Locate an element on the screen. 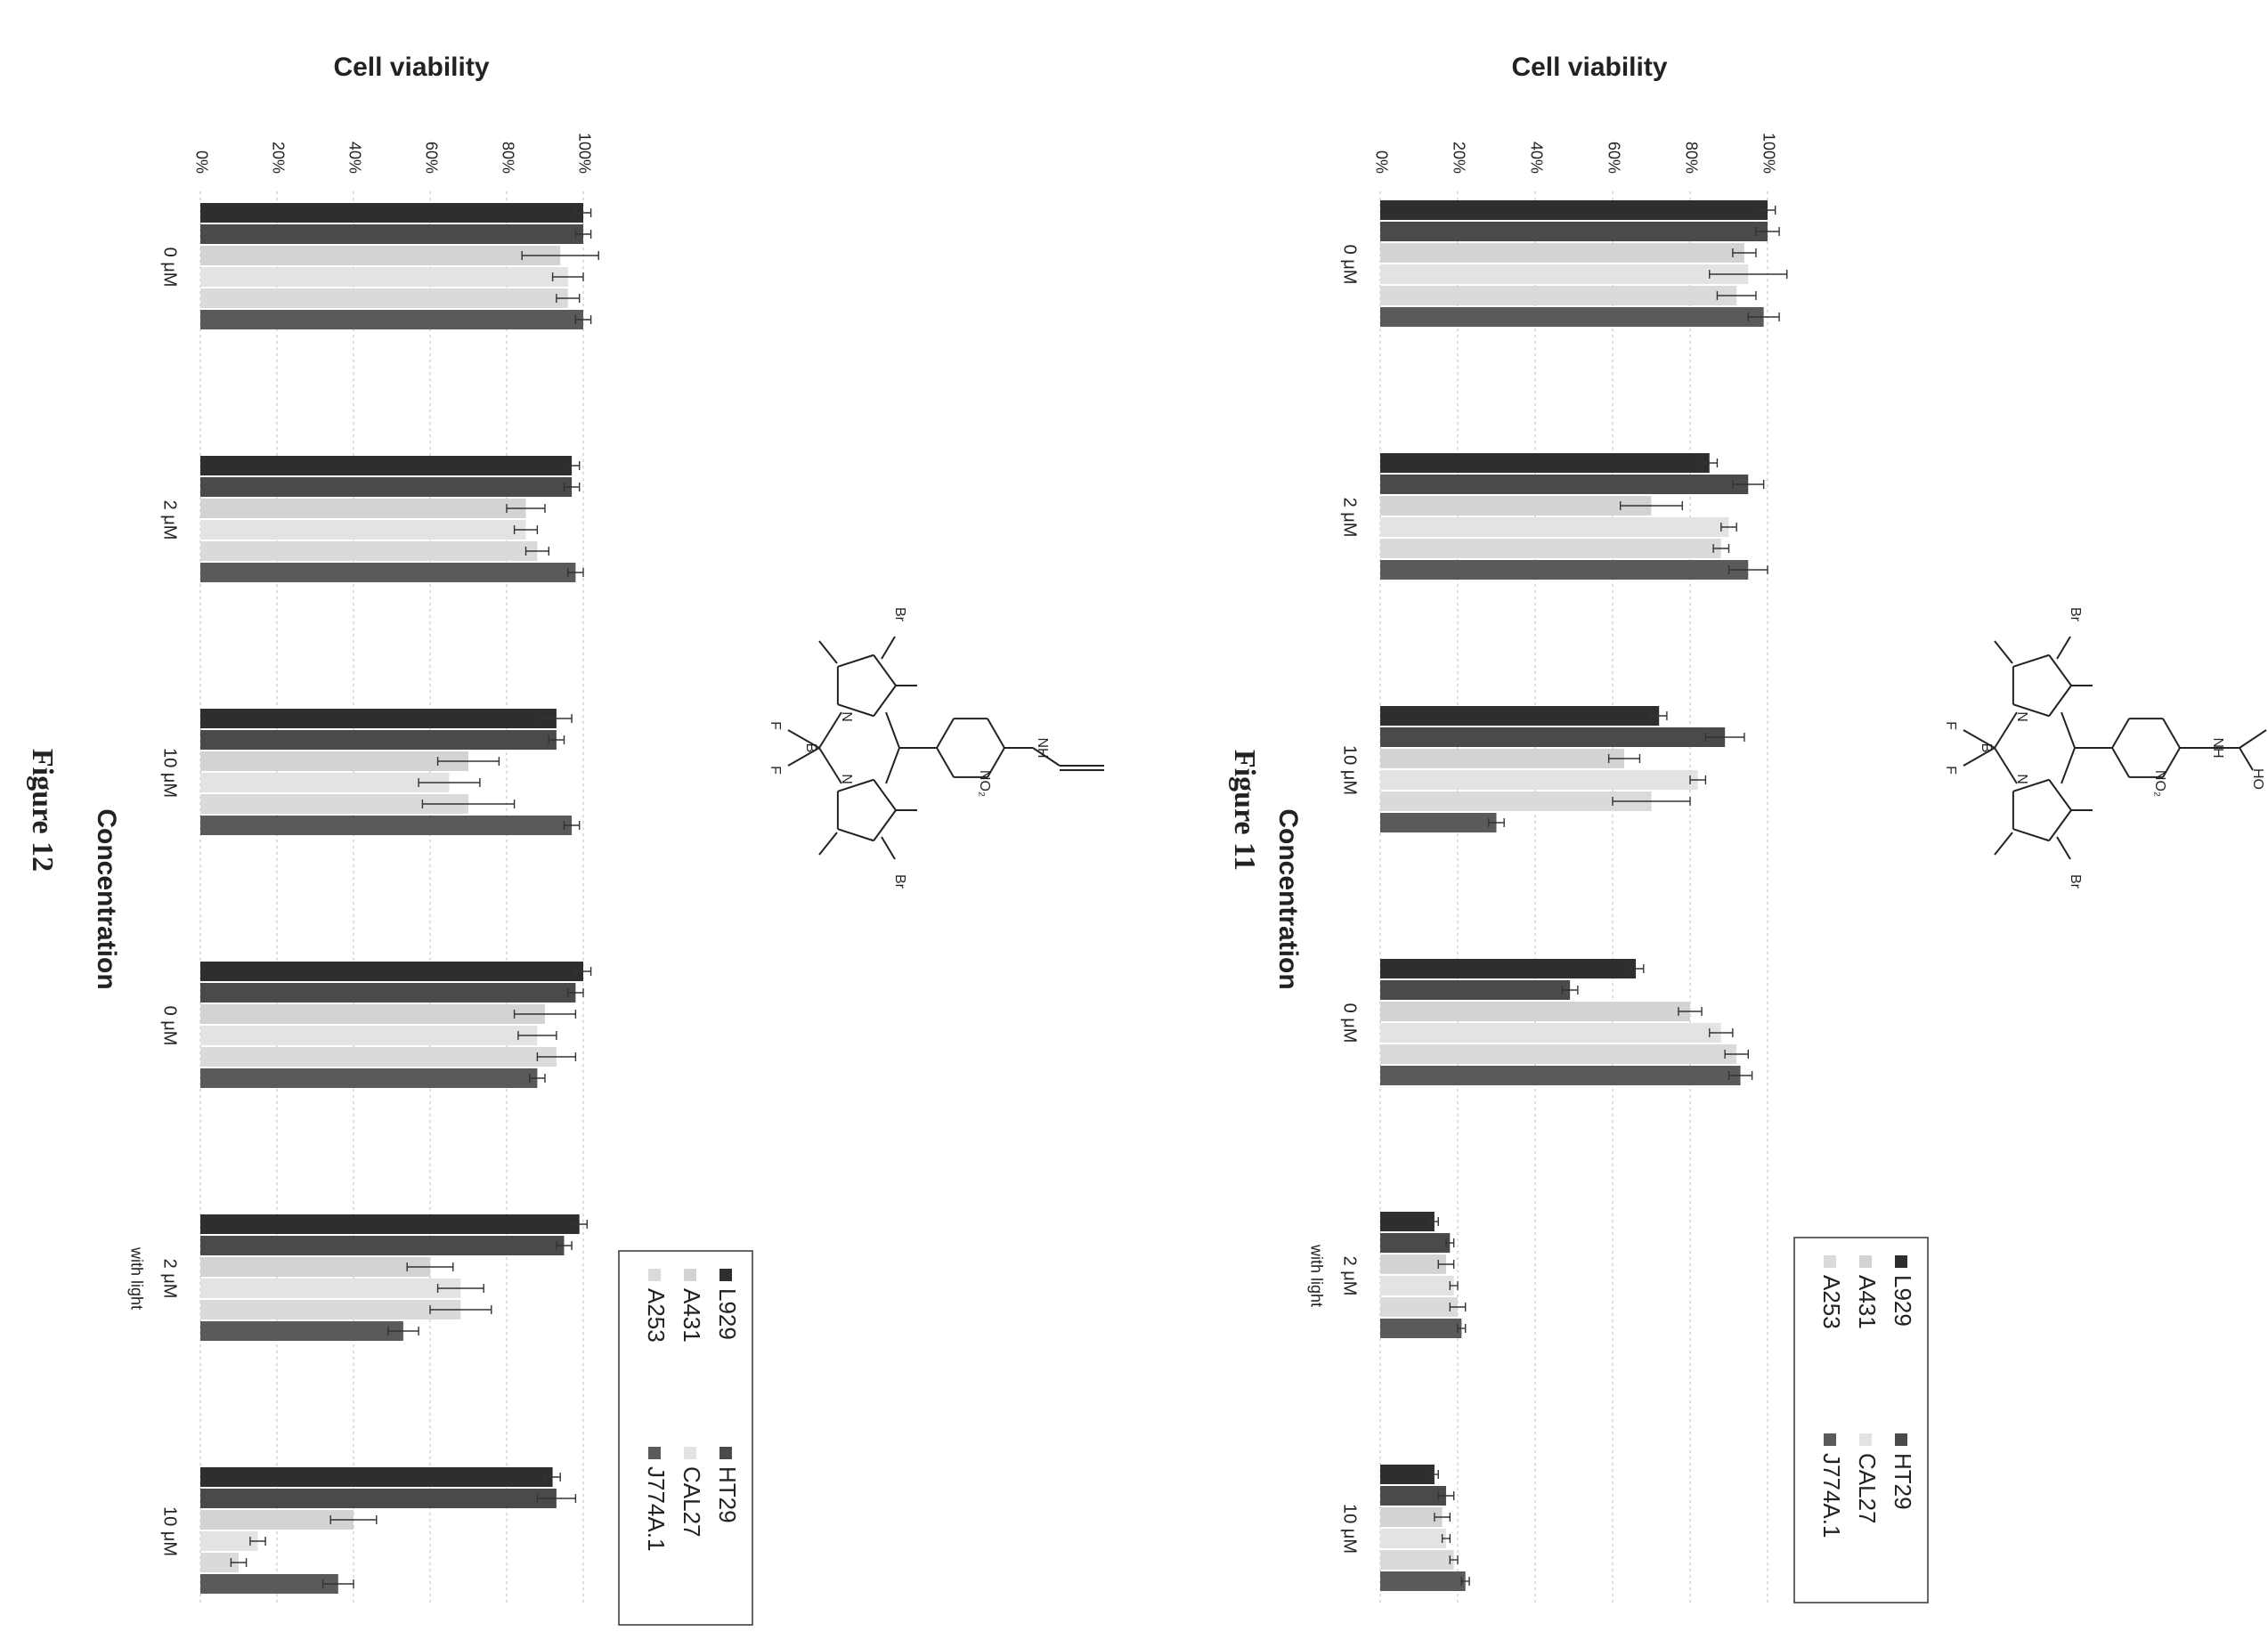 This screenshot has height=1648, width=2268. legend-label: L929 is located at coordinates (1903, 1301).